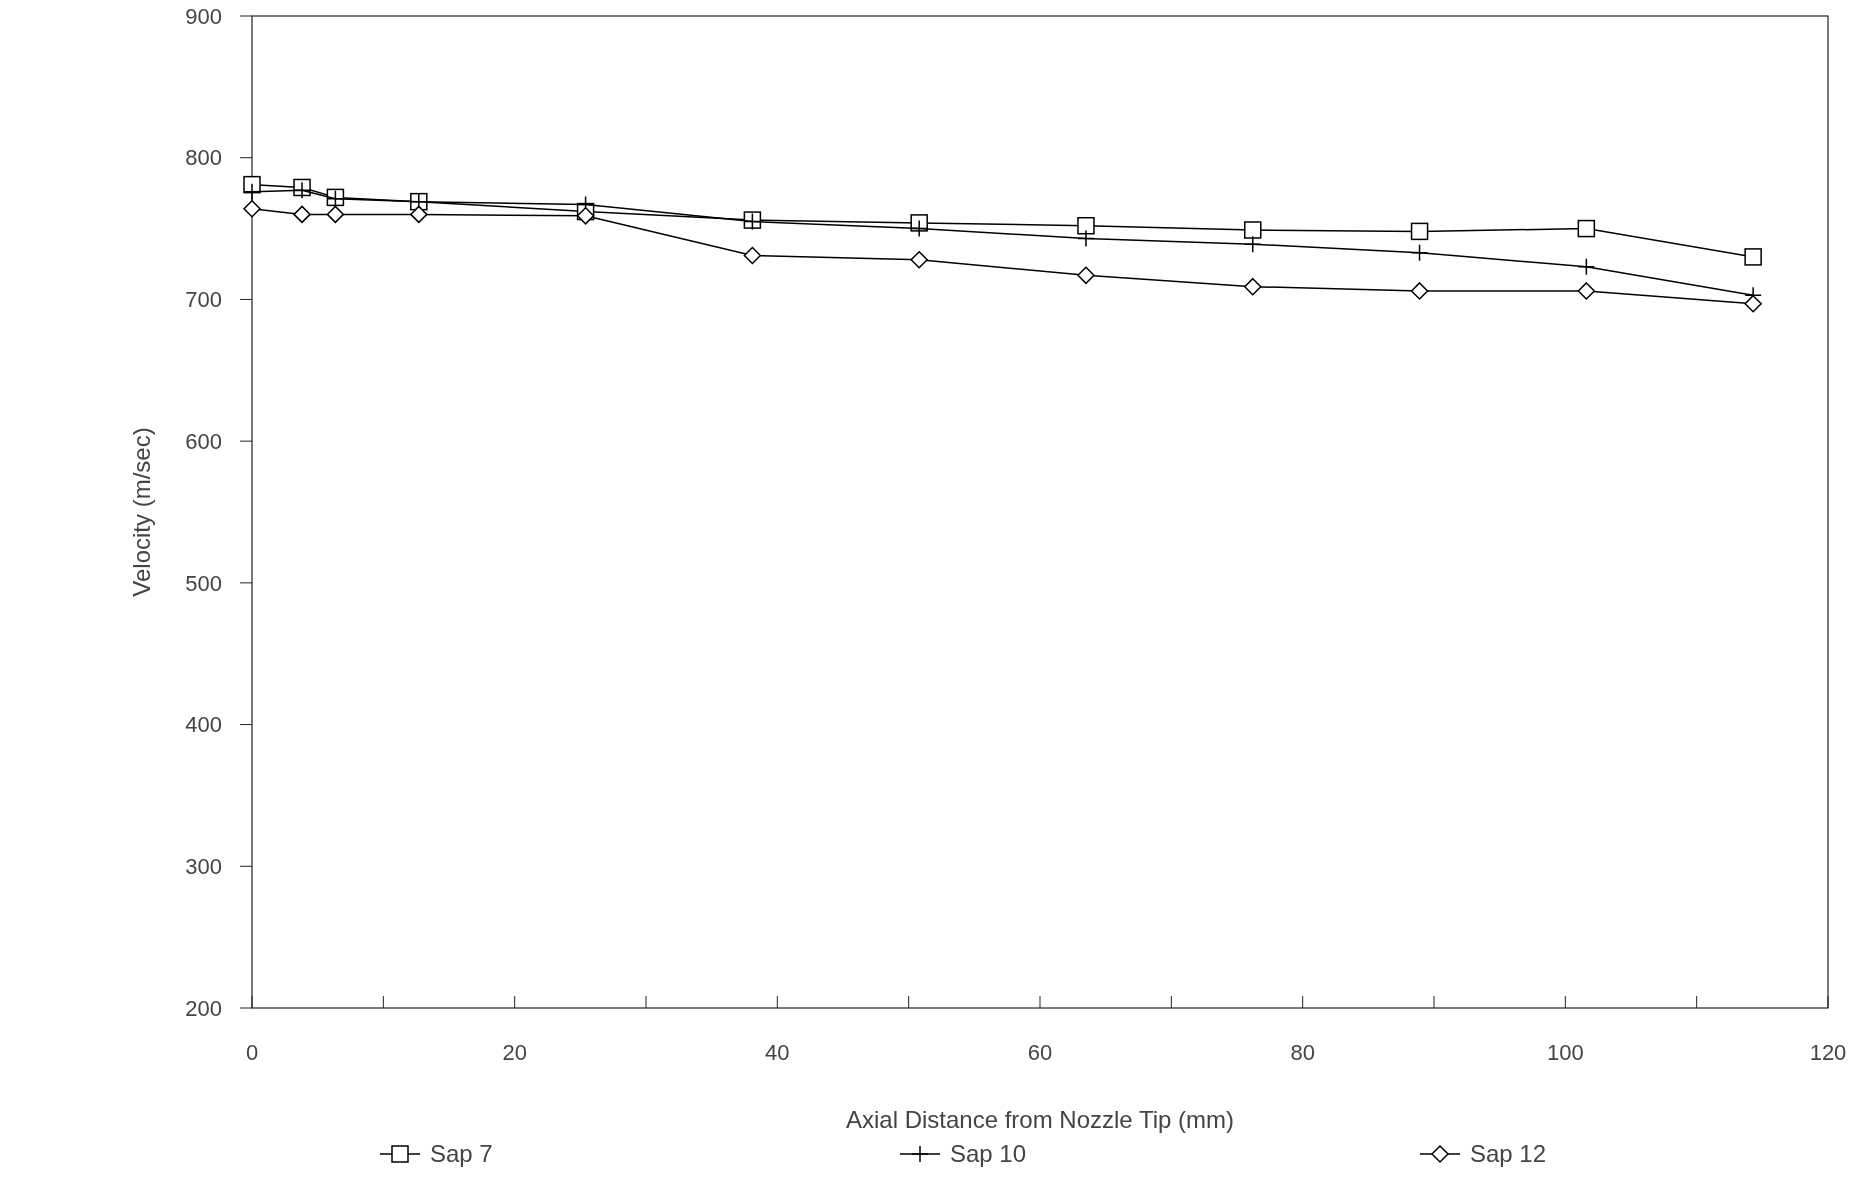  Describe the element at coordinates (203, 583) in the screenshot. I see `y-tick-label: 500` at that location.